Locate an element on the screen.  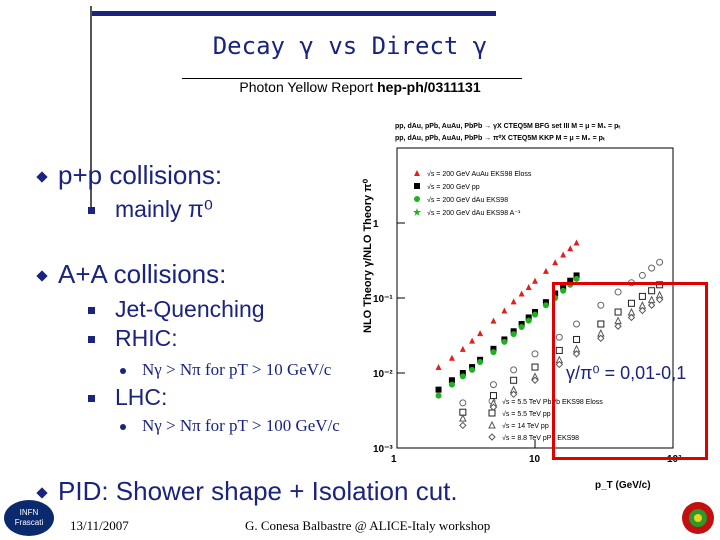
bullet-aa-sub1: Jet-Quenching is located at coordinates (176, 309).